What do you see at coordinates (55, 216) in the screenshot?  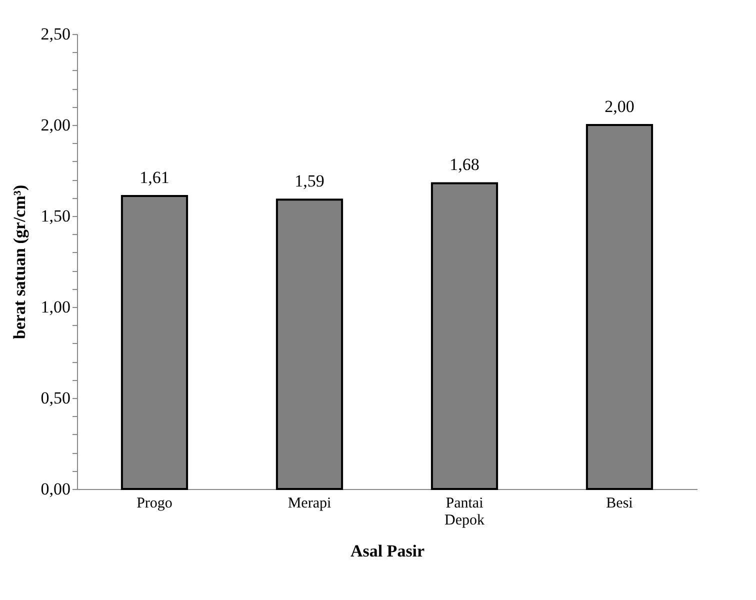 I see `y-tick-label: 1,50` at bounding box center [55, 216].